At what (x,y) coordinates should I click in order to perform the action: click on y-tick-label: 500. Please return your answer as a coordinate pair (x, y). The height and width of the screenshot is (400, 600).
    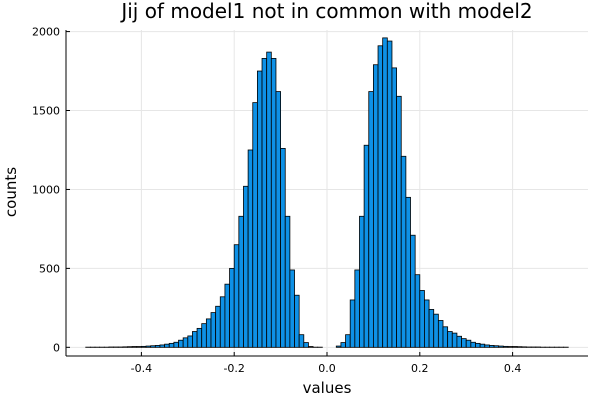
    Looking at the image, I should click on (49, 268).